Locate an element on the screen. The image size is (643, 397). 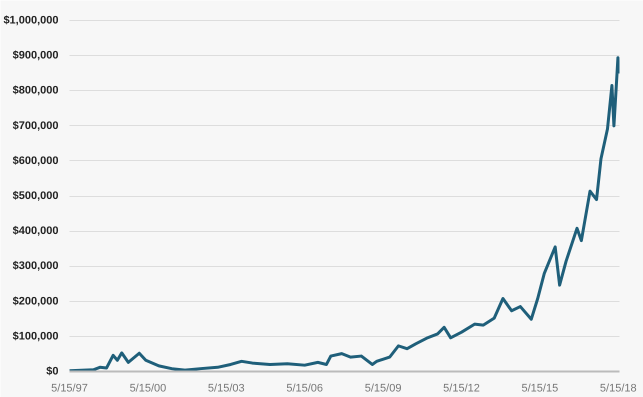
x-tick-label: 5/15/00 is located at coordinates (148, 388).